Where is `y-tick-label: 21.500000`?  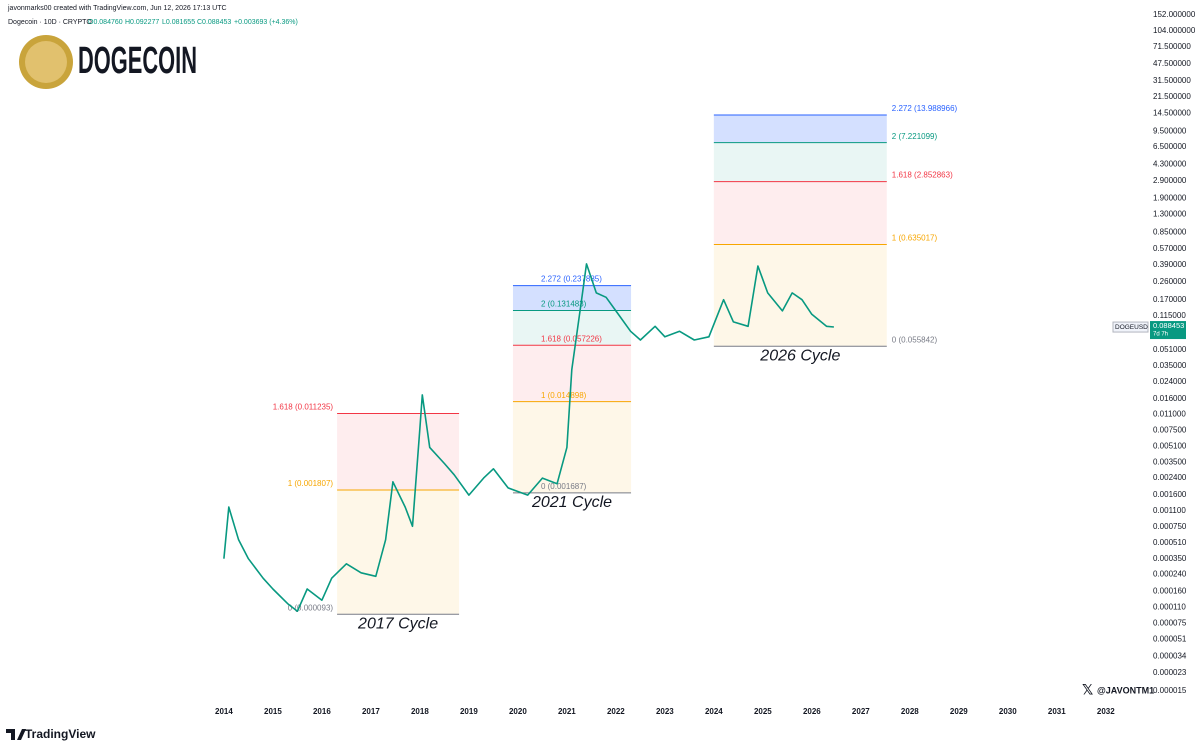
y-tick-label: 21.500000 is located at coordinates (1172, 96).